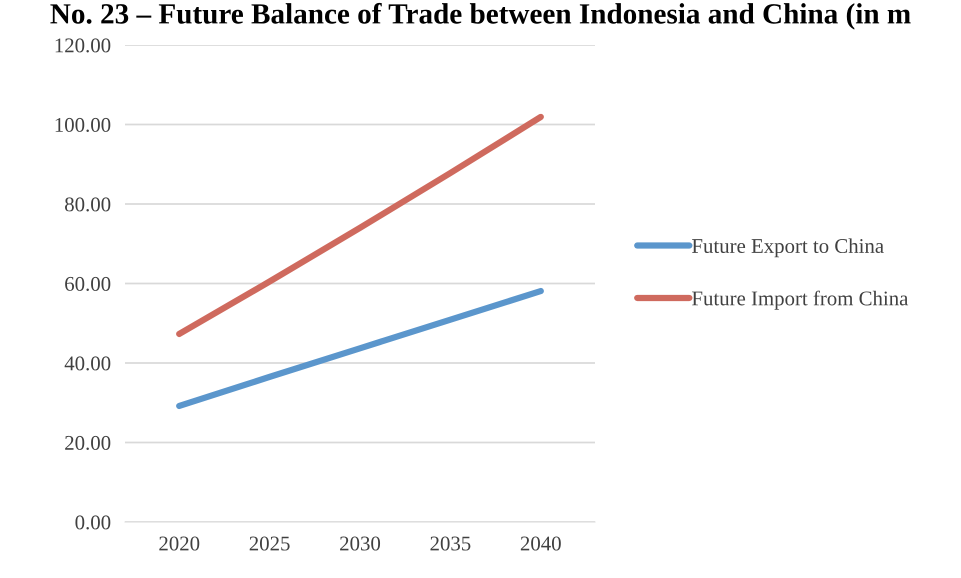 The height and width of the screenshot is (578, 961). What do you see at coordinates (92, 522) in the screenshot?
I see `y-tick-label: 0.00` at bounding box center [92, 522].